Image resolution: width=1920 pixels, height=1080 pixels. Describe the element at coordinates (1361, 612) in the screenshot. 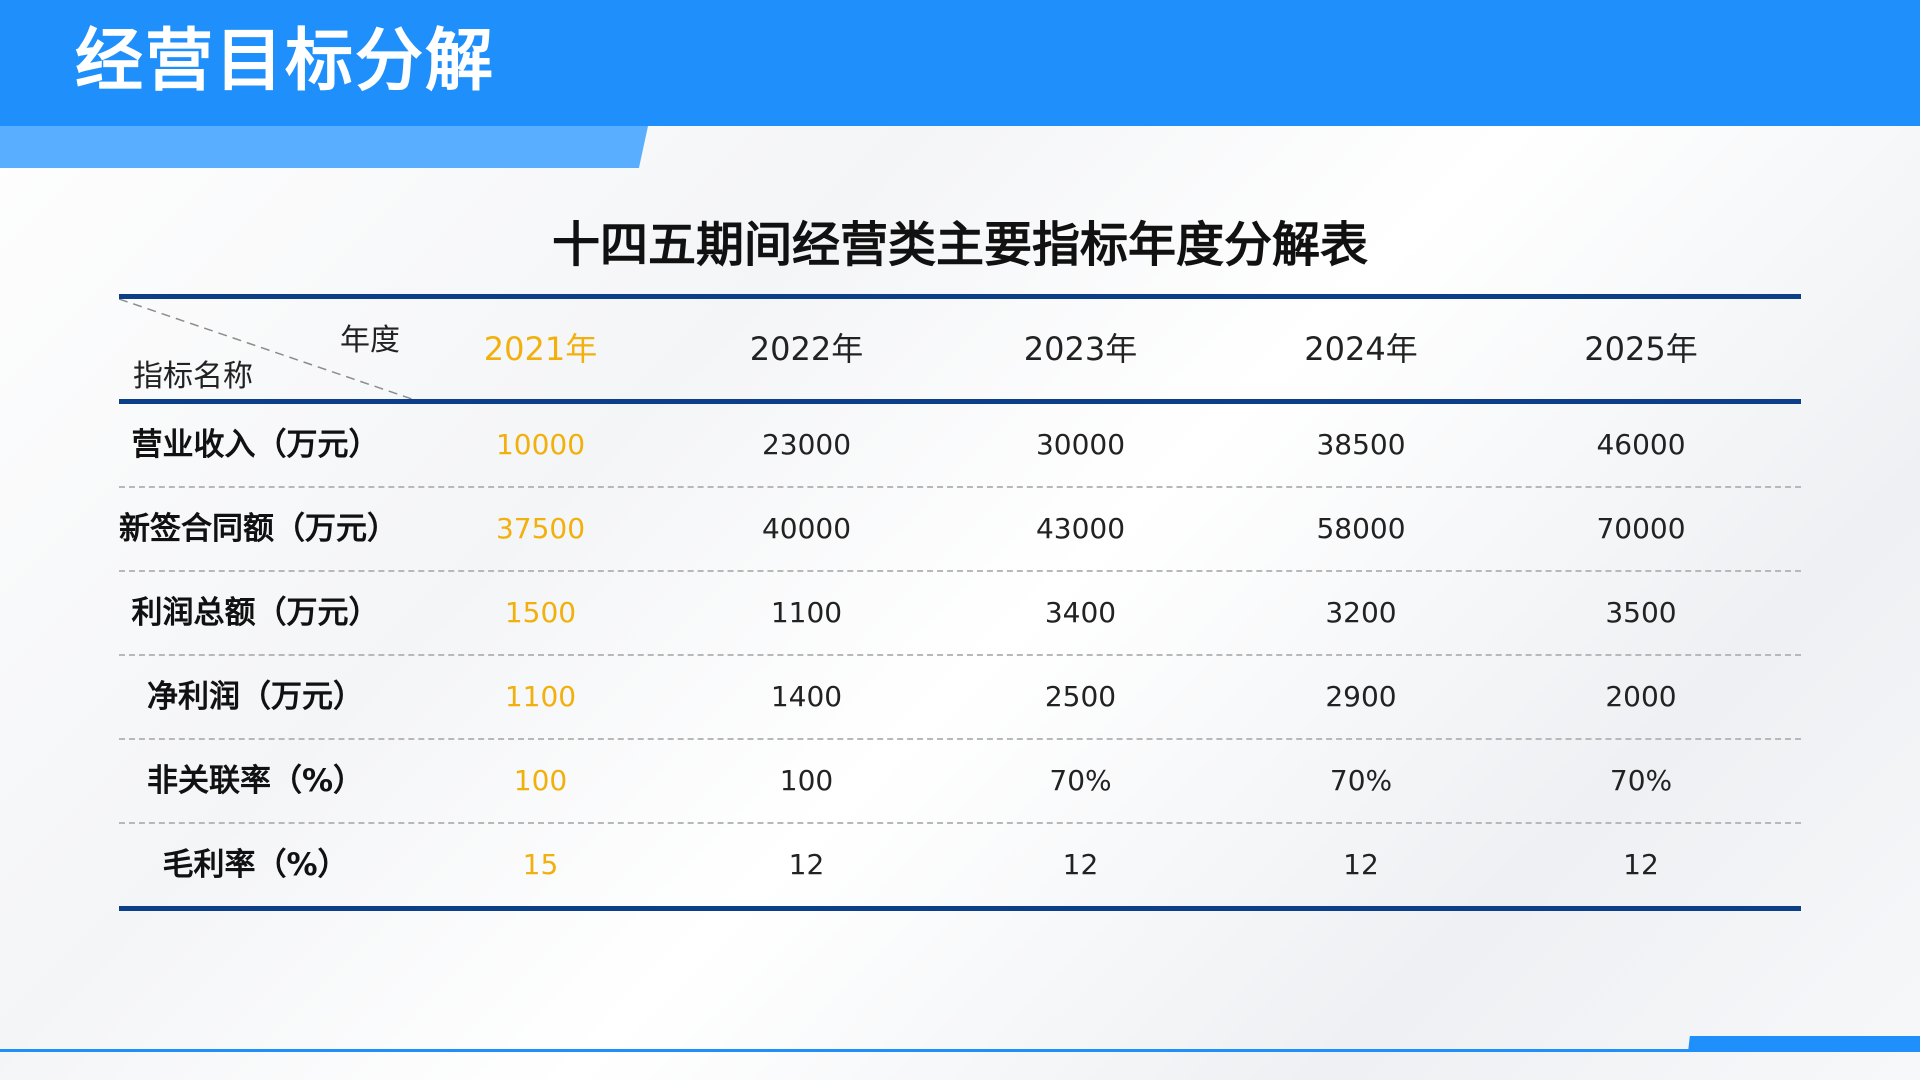

I see `table-cell: 3200` at that location.